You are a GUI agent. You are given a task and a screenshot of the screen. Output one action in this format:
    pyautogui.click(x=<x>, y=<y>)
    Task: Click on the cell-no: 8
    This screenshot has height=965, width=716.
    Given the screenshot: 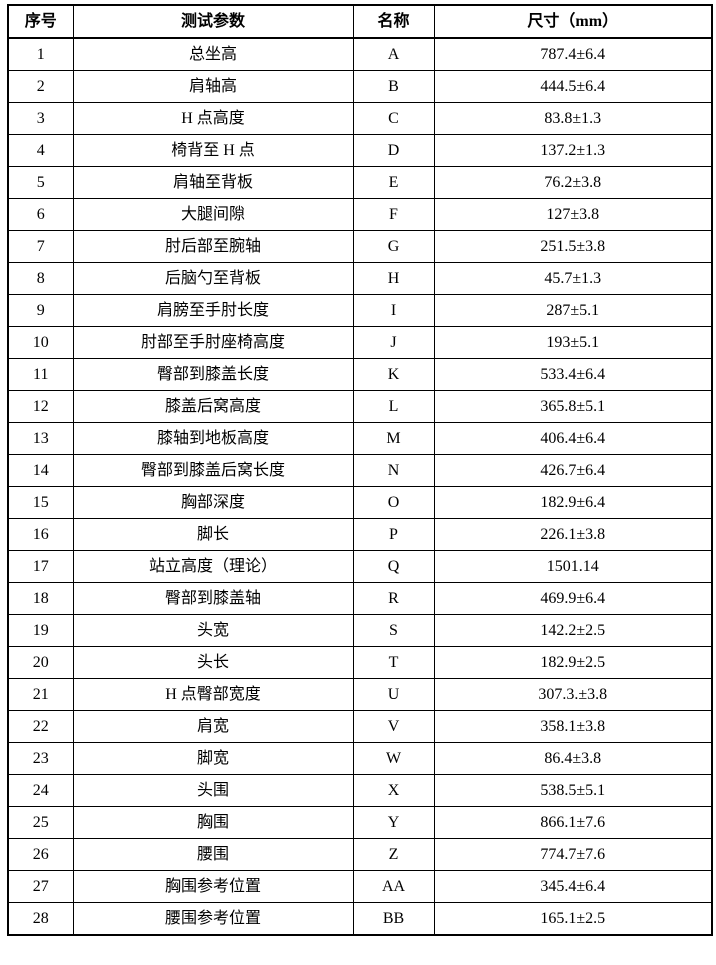 What is the action you would take?
    pyautogui.click(x=40, y=278)
    